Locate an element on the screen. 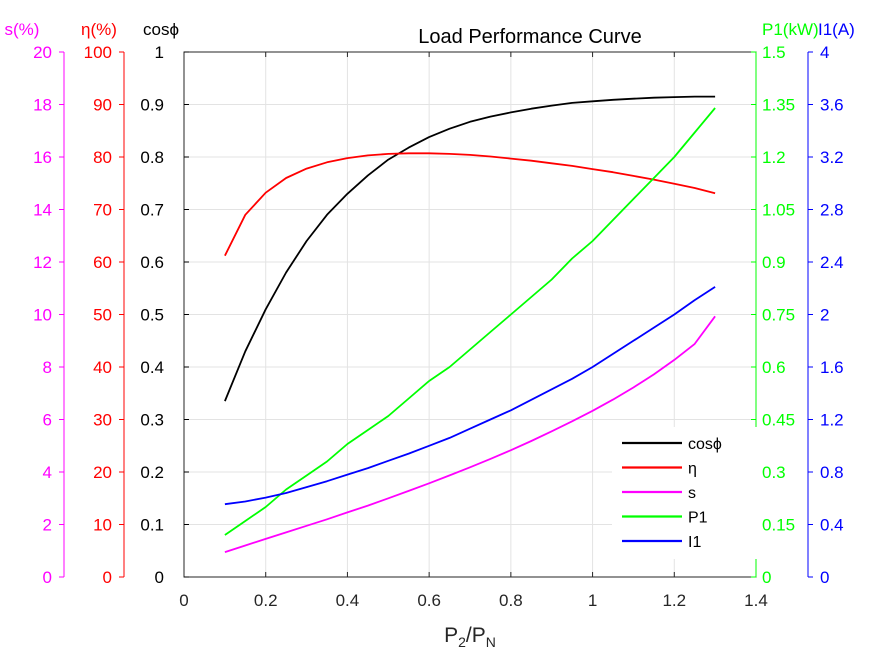  y-tick-label-i1: 1.6 is located at coordinates (832, 367).